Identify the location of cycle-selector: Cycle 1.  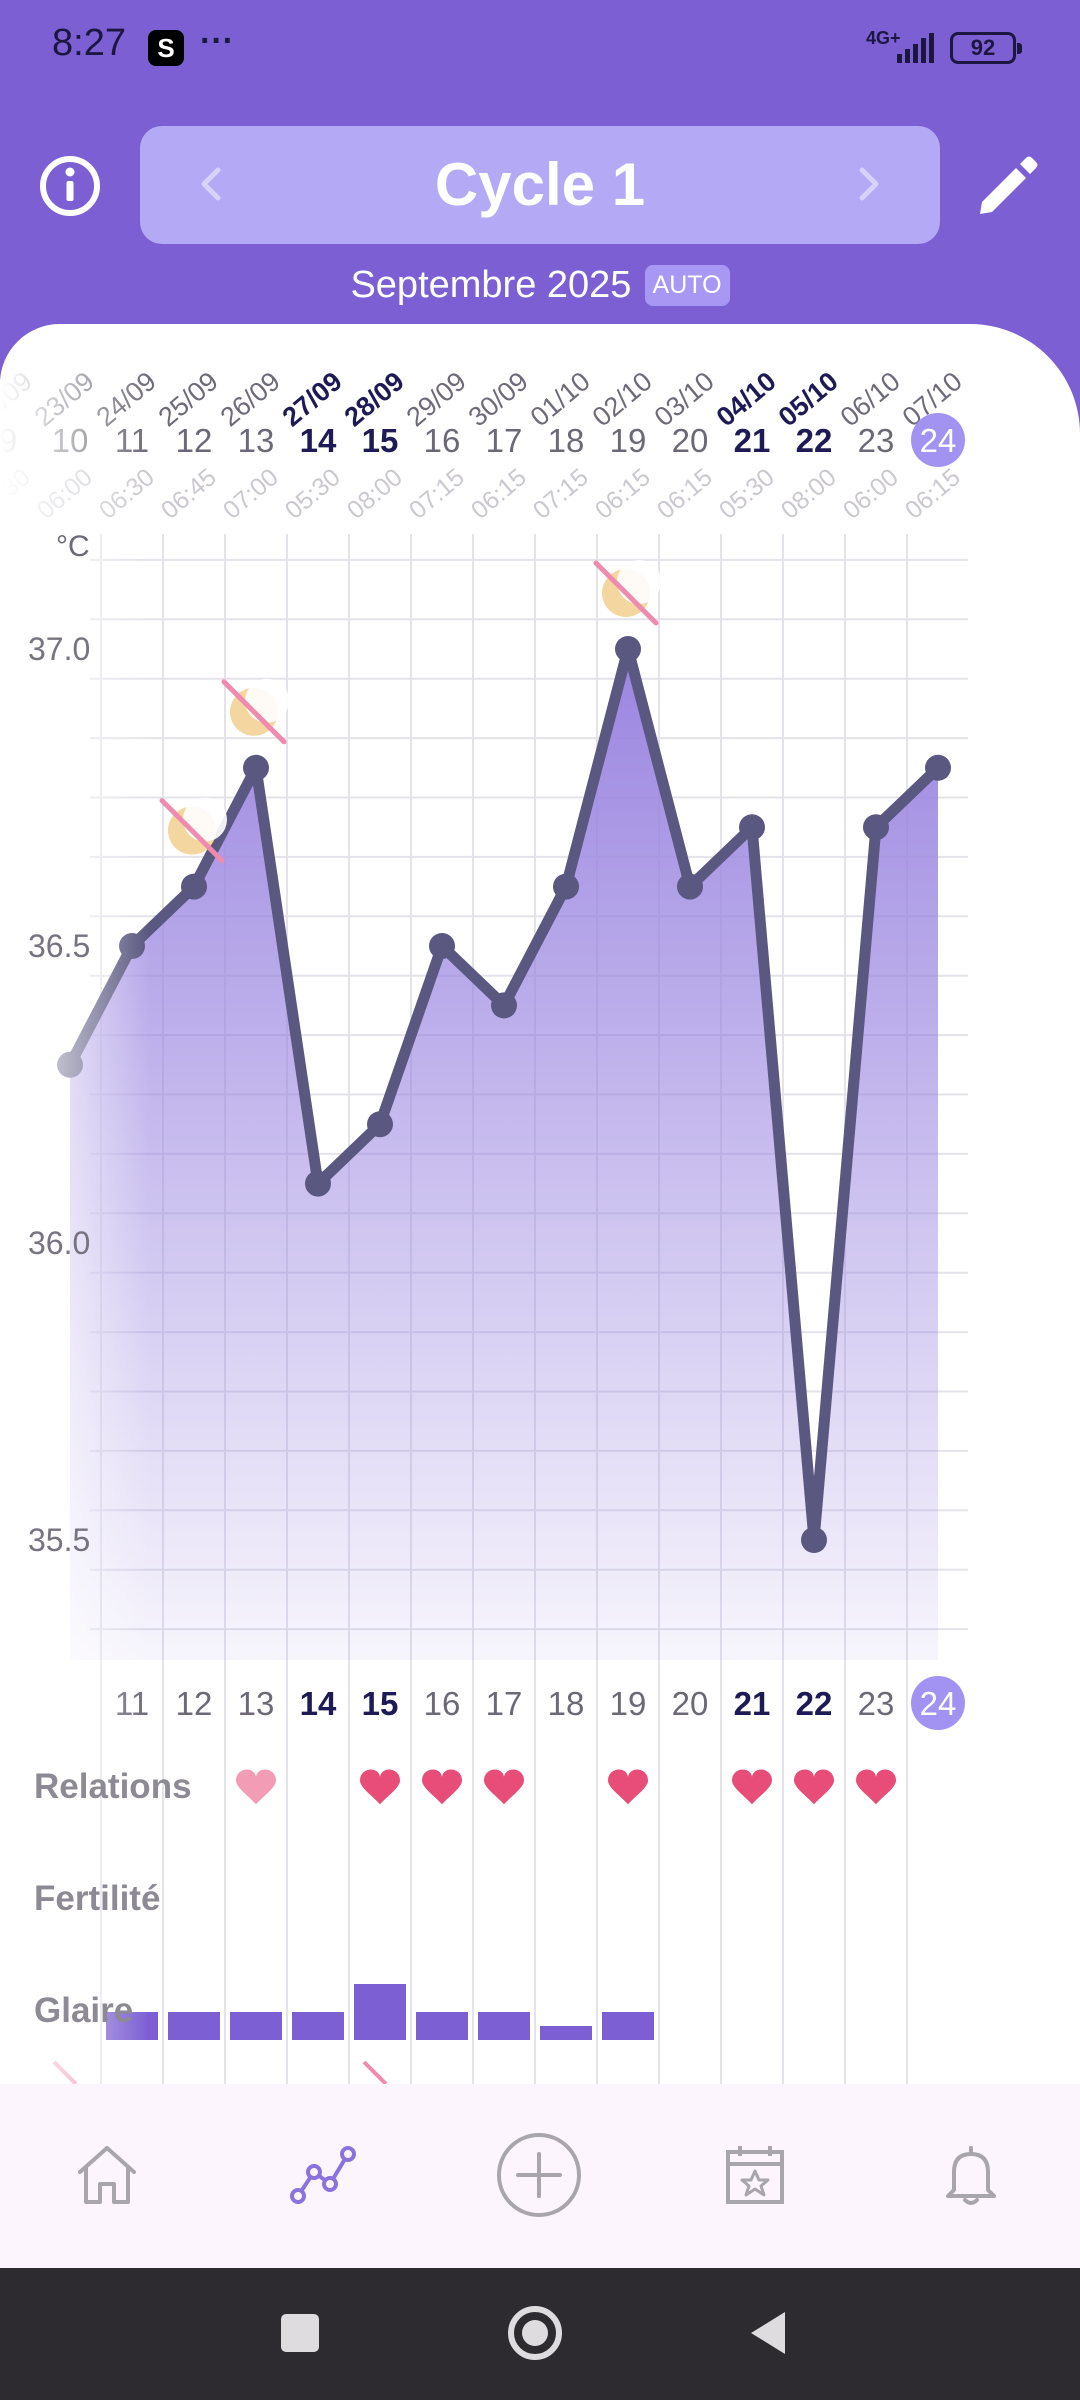
(540, 185).